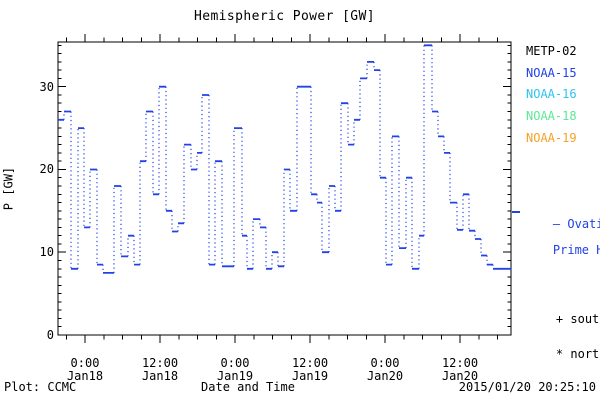  What do you see at coordinates (235, 369) in the screenshot?
I see `x-tick-label-Jan19-000: 0:00 Jan19` at bounding box center [235, 369].